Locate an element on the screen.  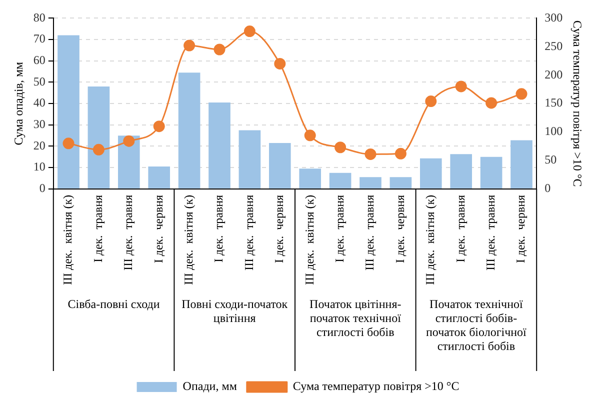
y-tick-label: 40 is located at coordinates (39, 103).